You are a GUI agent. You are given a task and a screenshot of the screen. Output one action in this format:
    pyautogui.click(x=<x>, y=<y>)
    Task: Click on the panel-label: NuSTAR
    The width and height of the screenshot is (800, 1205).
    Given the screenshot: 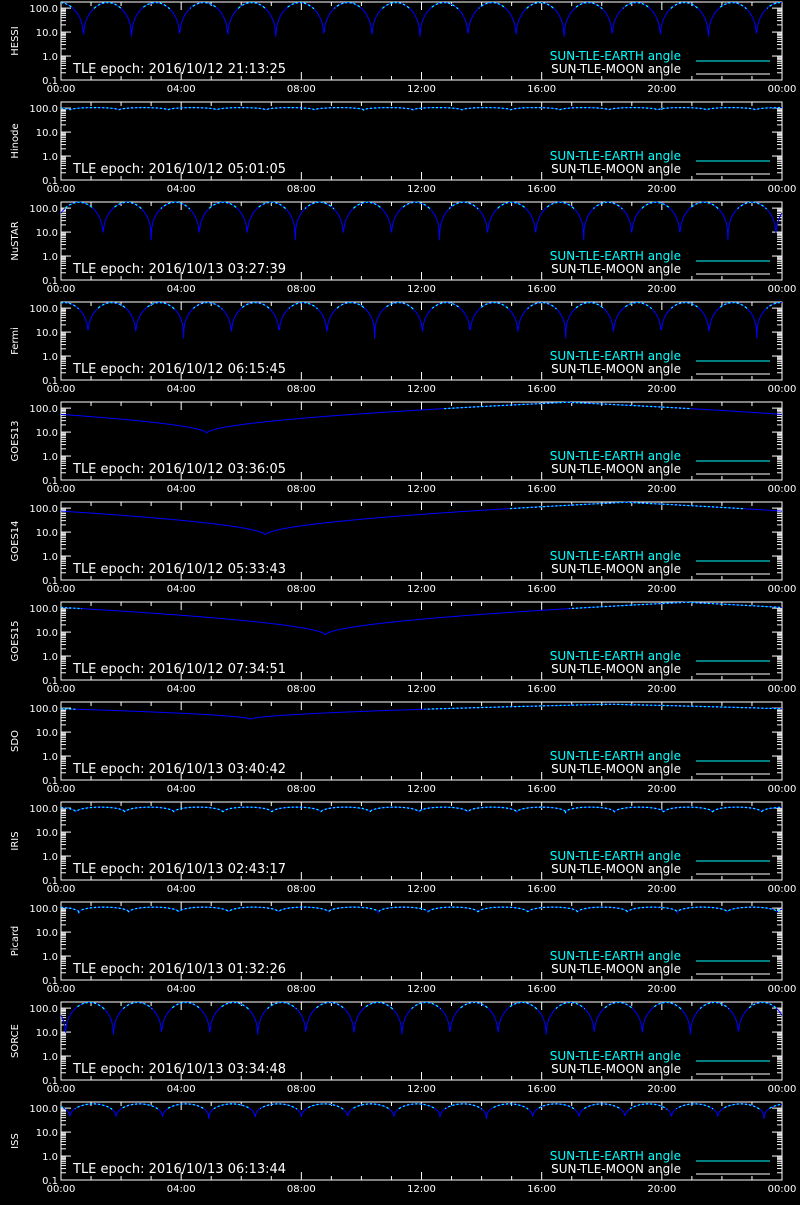 What is the action you would take?
    pyautogui.click(x=15, y=240)
    